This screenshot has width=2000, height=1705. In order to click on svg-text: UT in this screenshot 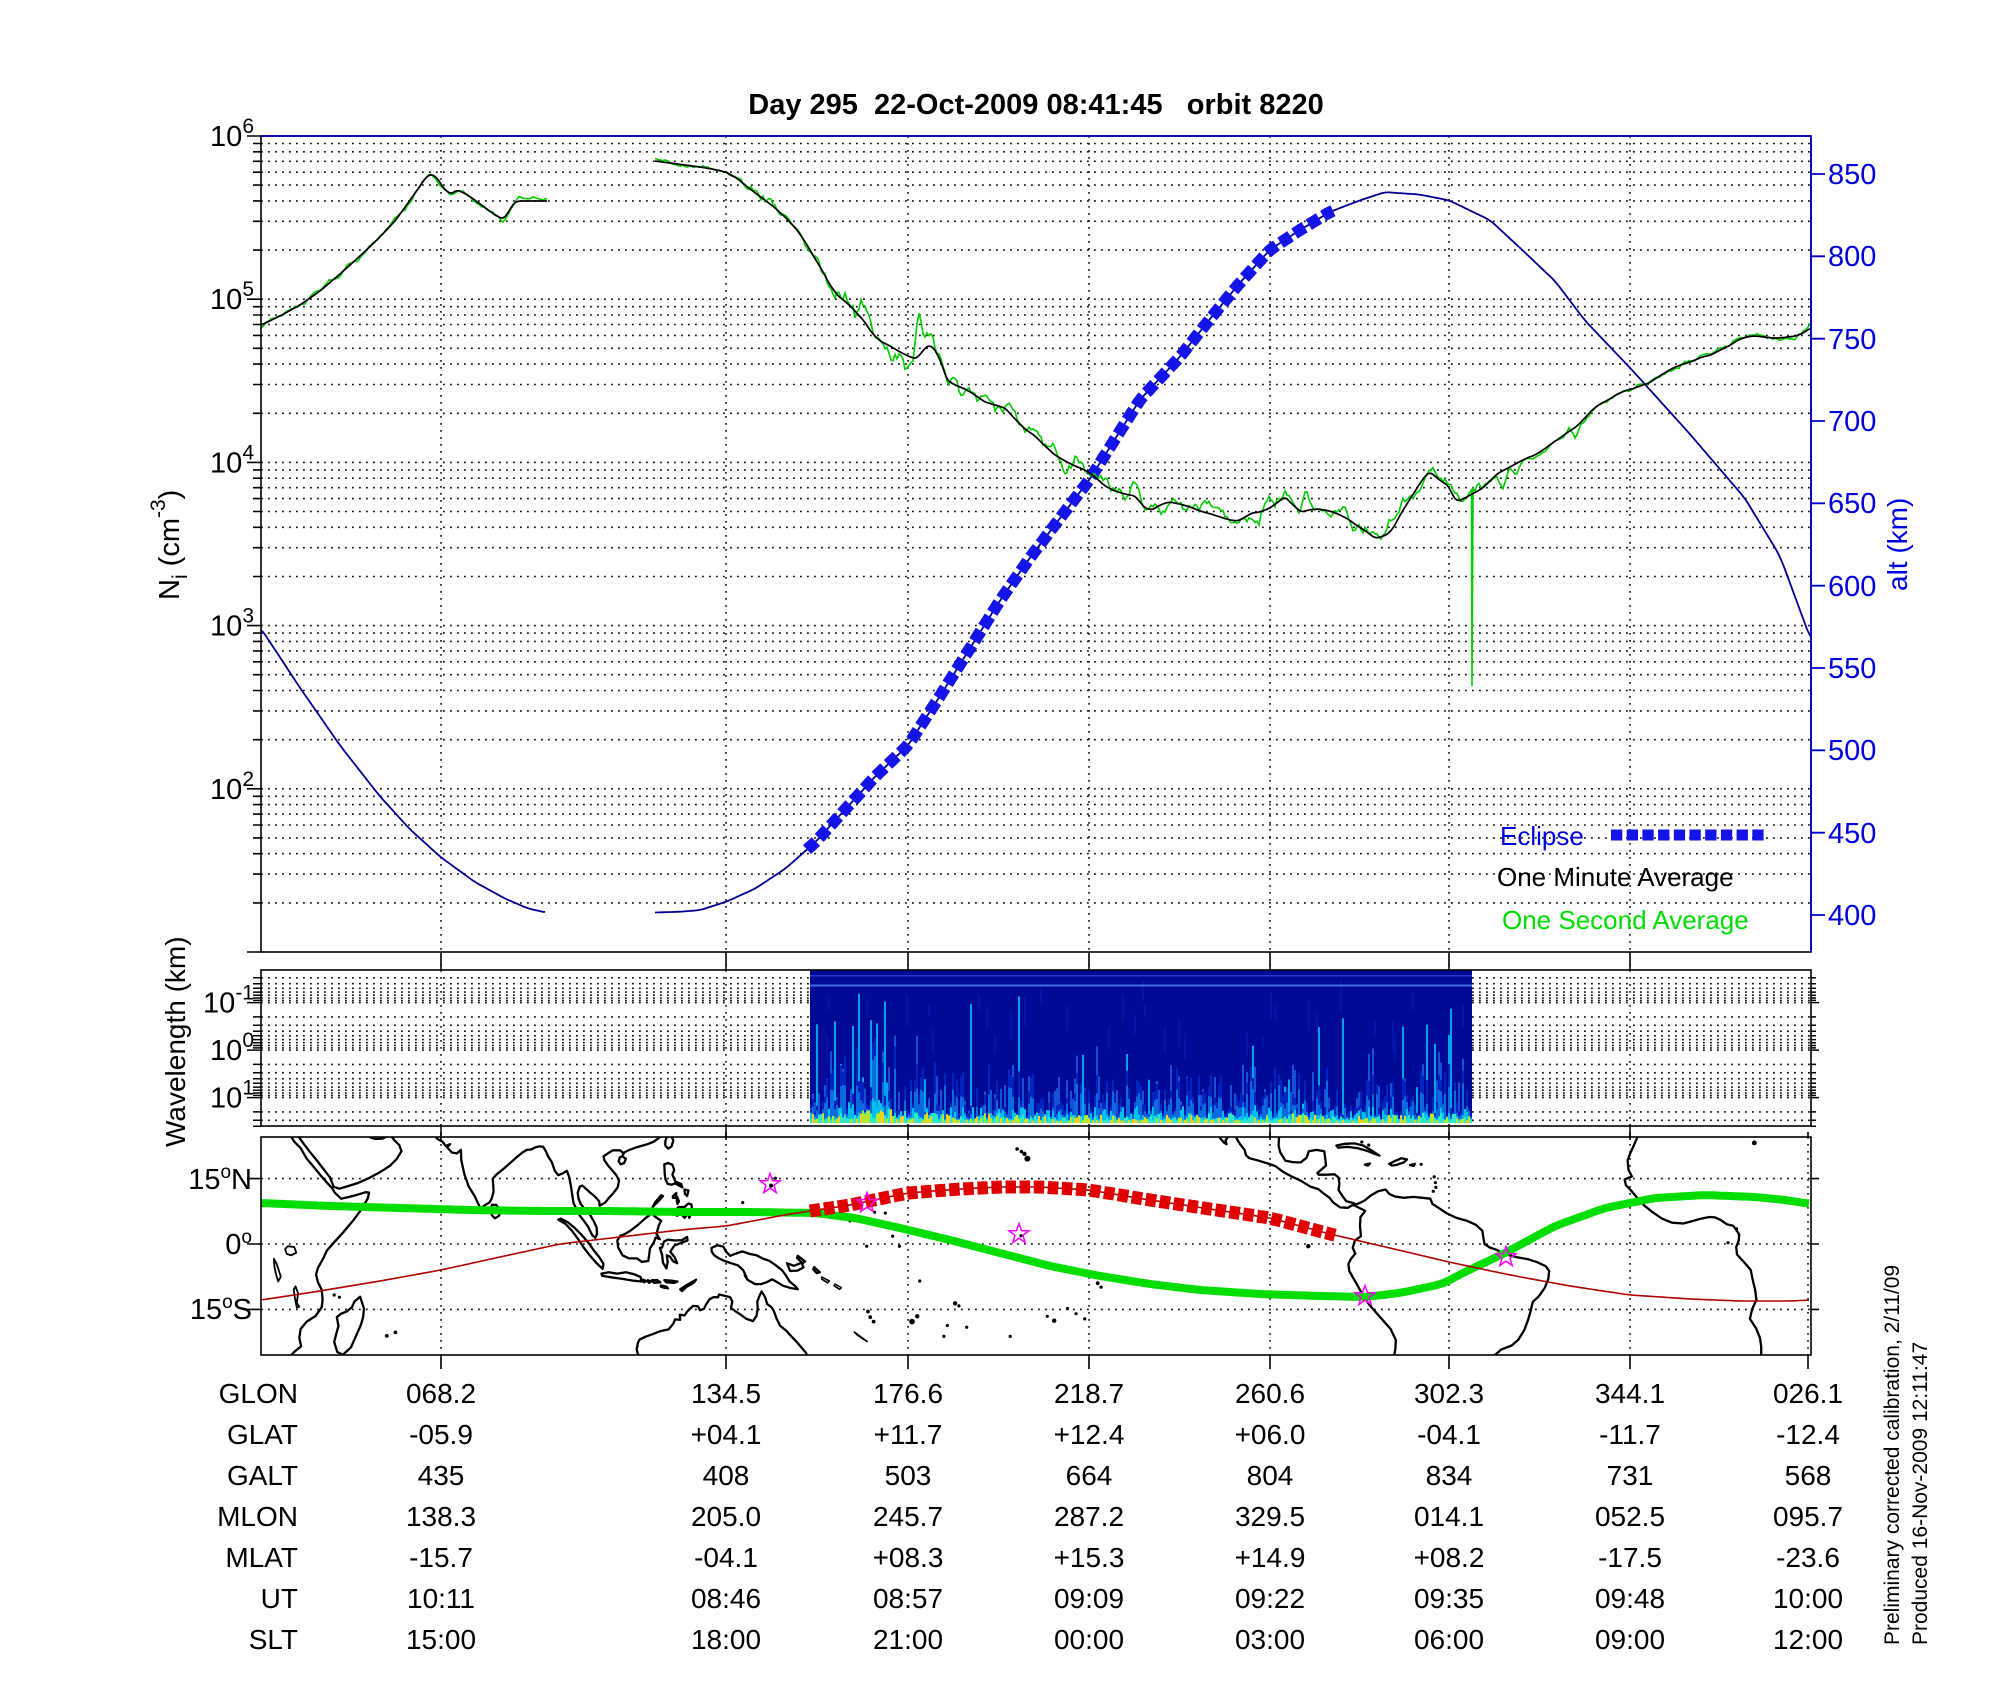, I will do `click(279, 1598)`.